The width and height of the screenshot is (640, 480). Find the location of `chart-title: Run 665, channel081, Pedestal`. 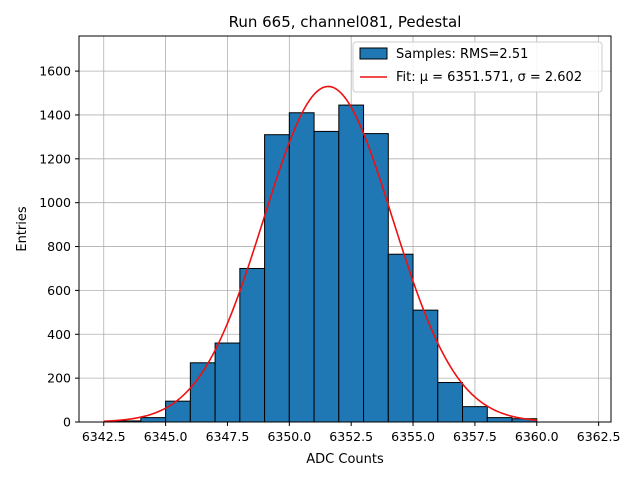

chart-title: Run 665, channel081, Pedestal is located at coordinates (345, 22).